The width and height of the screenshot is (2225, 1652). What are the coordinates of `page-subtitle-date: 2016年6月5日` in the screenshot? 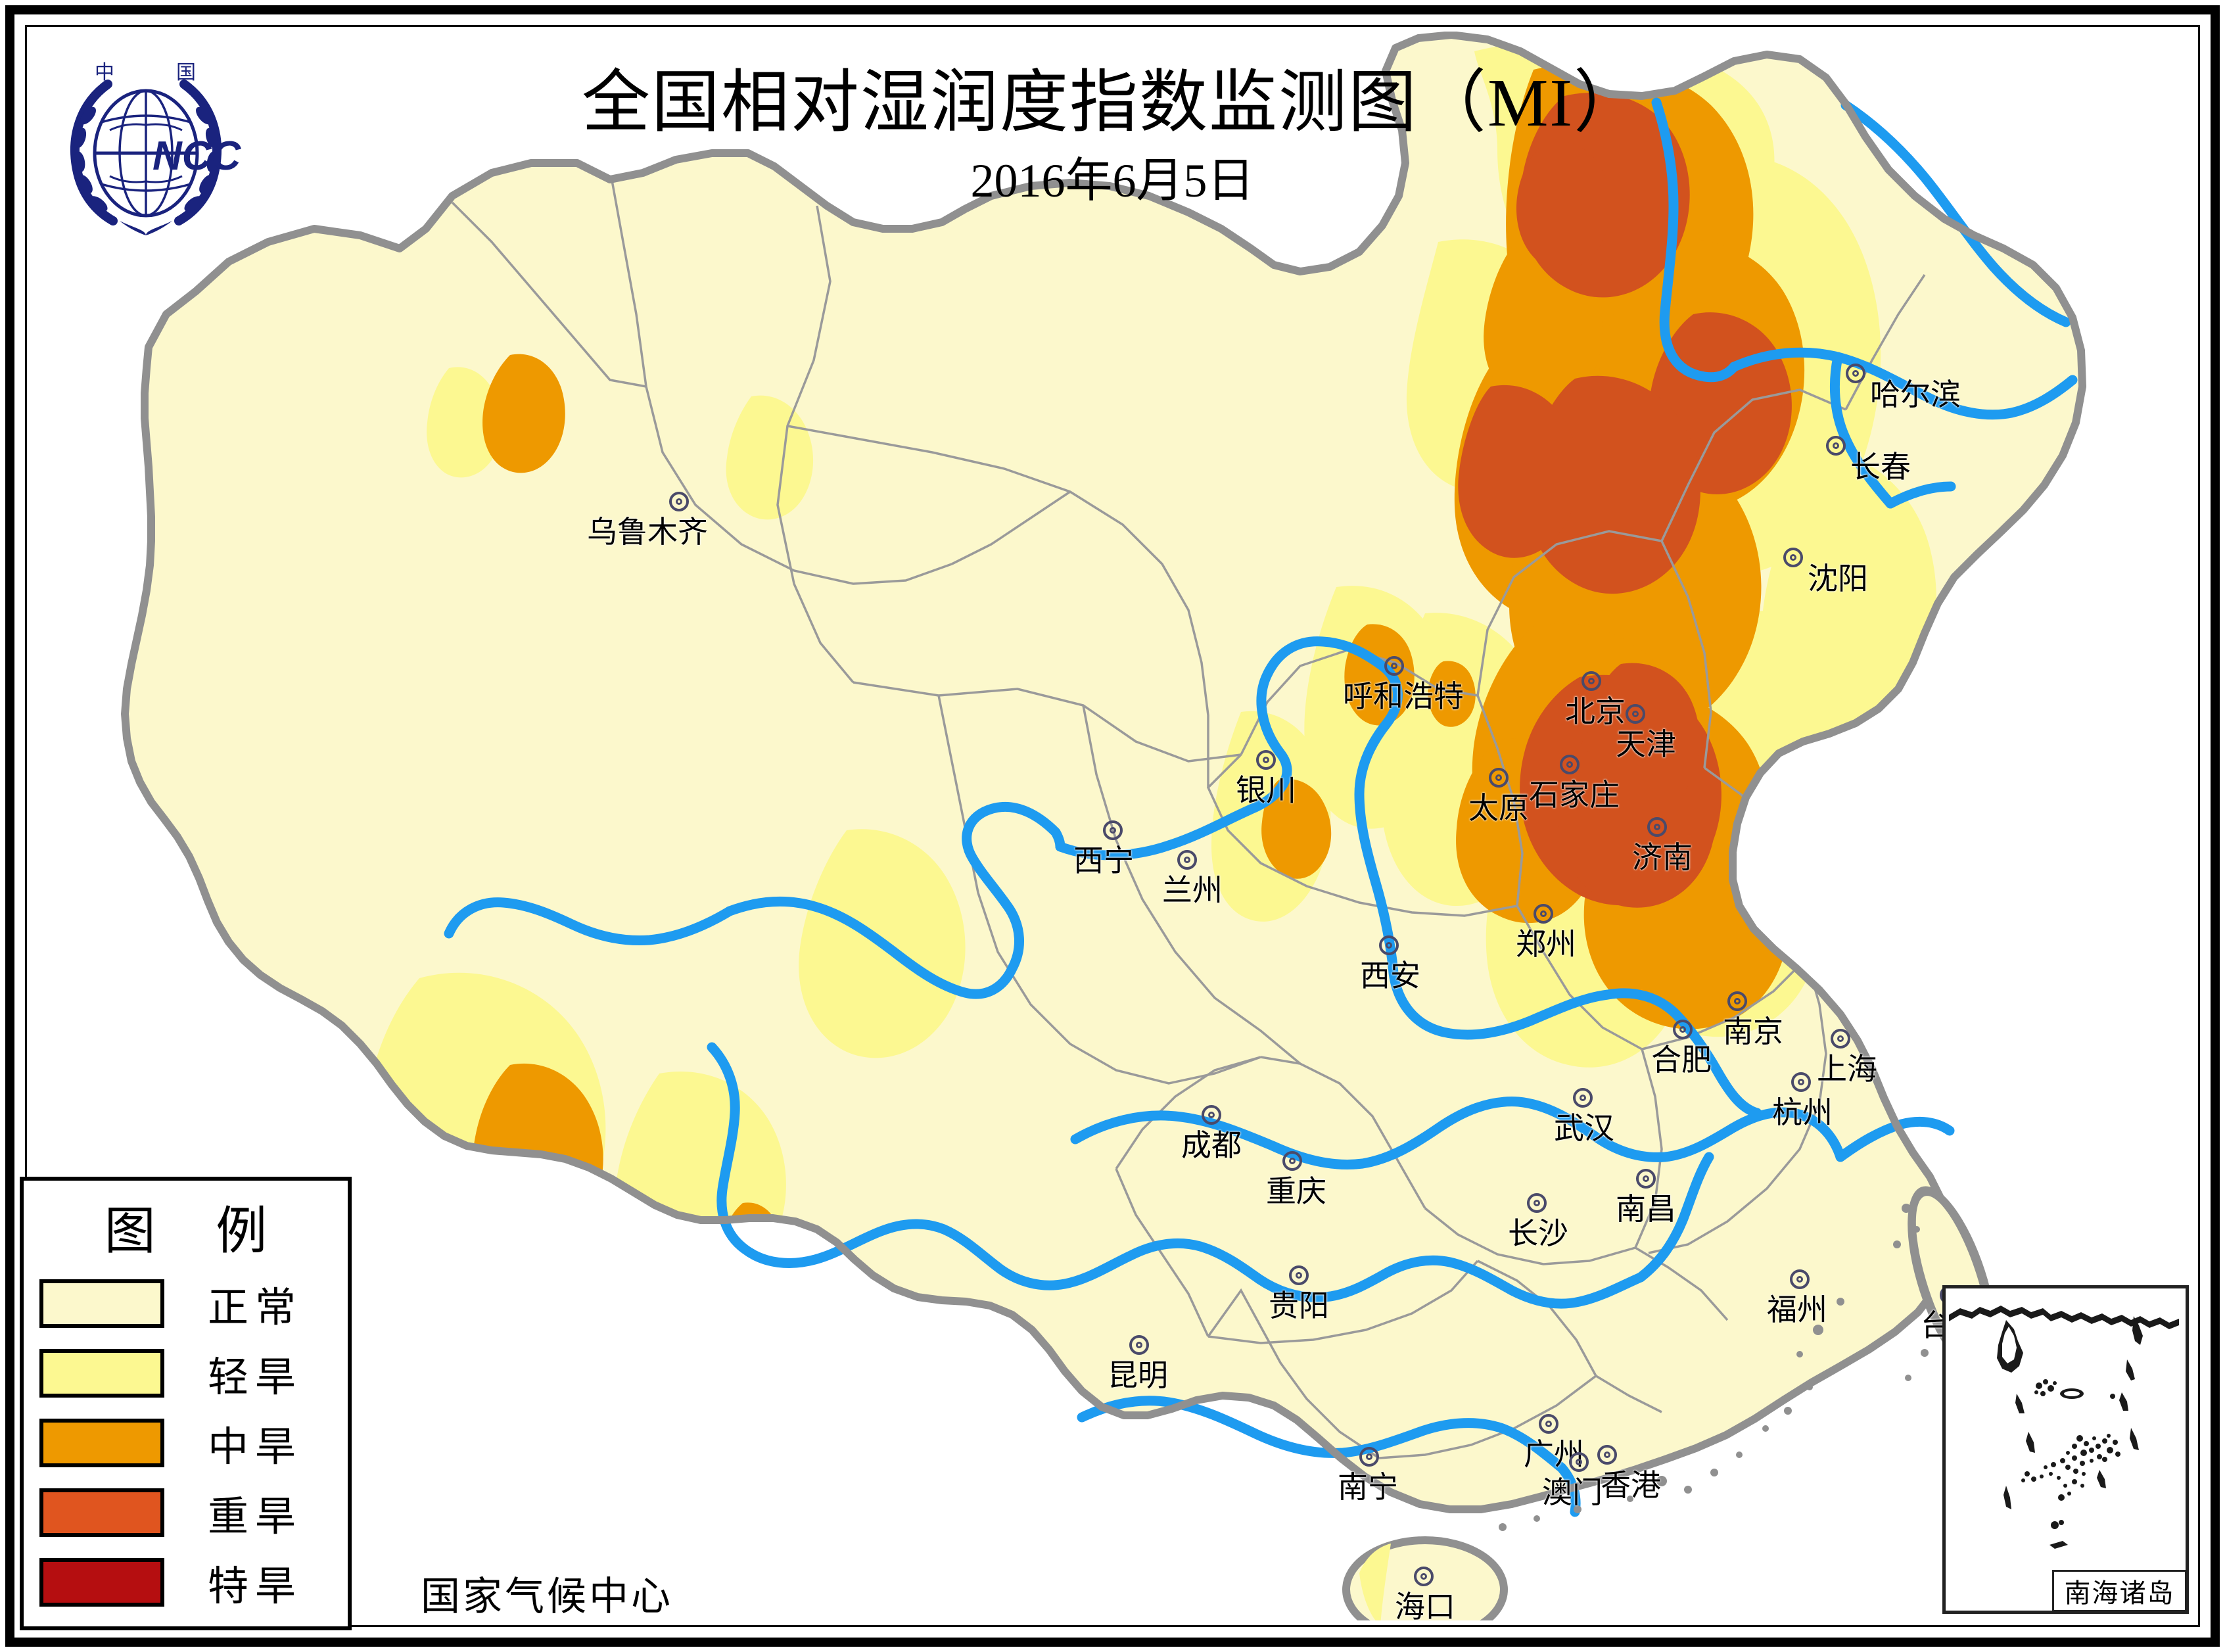 It's located at (1112, 180).